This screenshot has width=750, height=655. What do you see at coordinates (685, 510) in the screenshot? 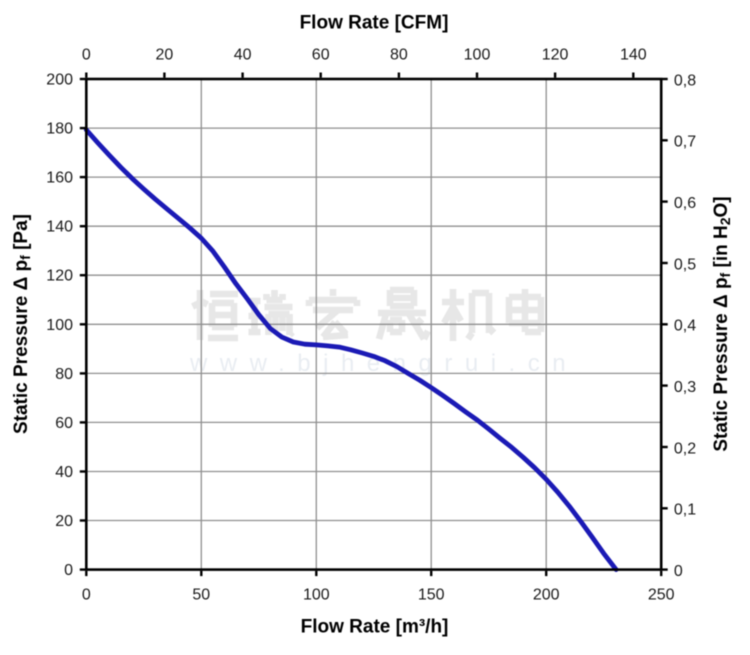
I see `svg-text: 0,1` at bounding box center [685, 510].